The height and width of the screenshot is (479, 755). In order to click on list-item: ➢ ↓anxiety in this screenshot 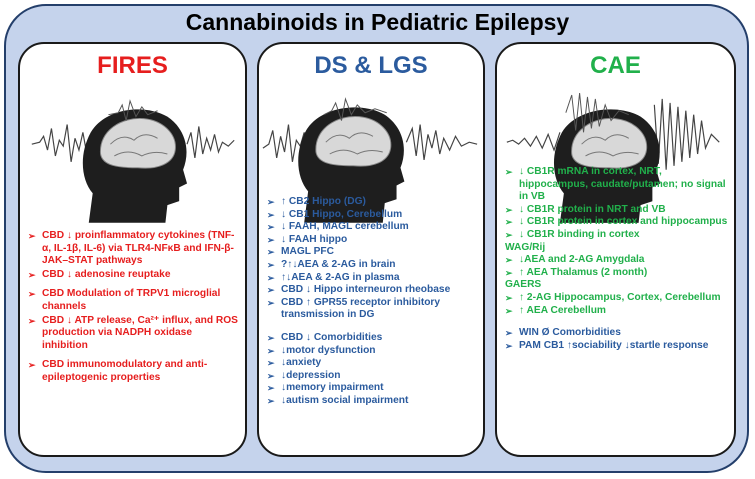, I will do `click(294, 363)`.